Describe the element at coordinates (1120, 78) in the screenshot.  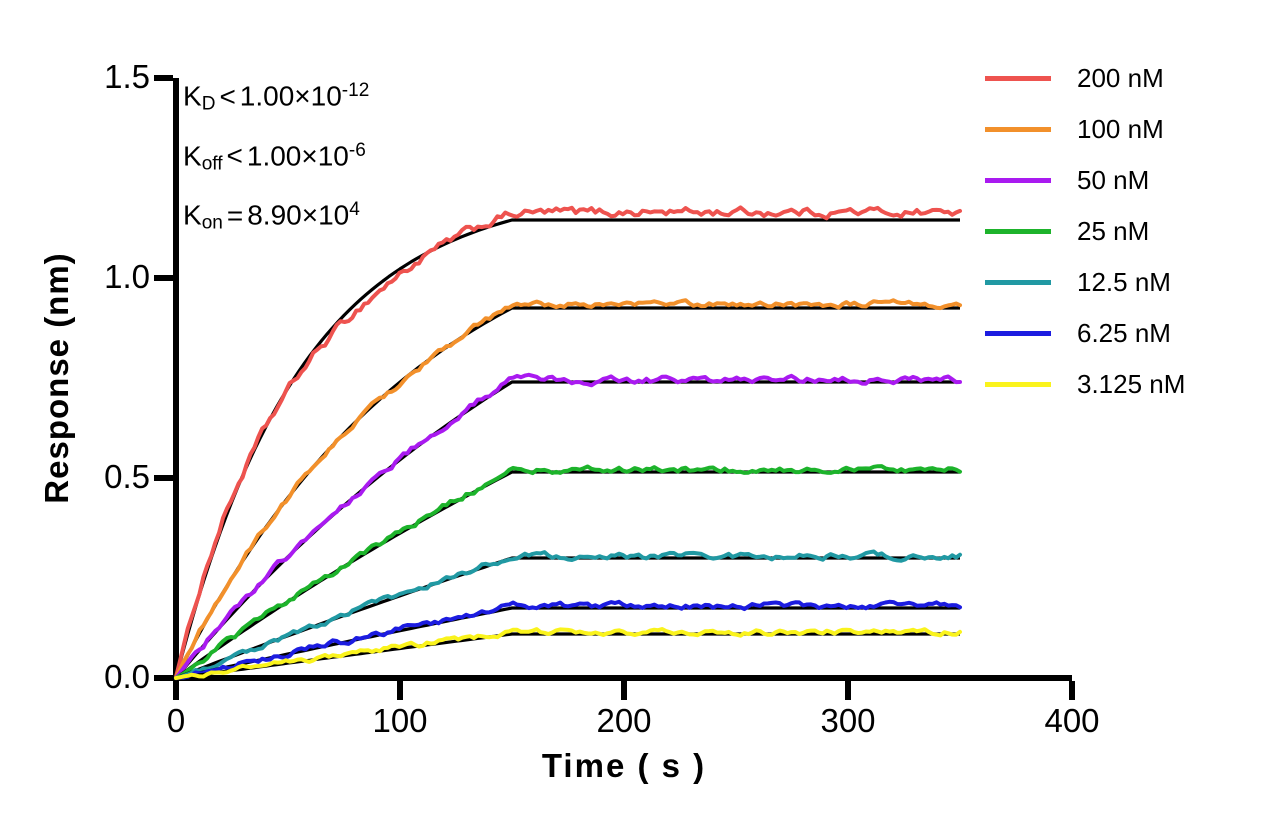
I see `legend-label-200-nm: 200 nM` at that location.